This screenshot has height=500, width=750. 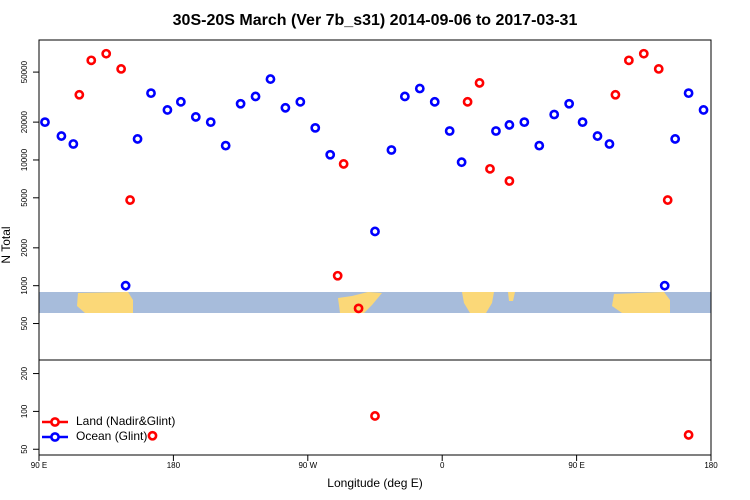 What do you see at coordinates (307, 465) in the screenshot?
I see `x-tick-label: 90 W` at bounding box center [307, 465].